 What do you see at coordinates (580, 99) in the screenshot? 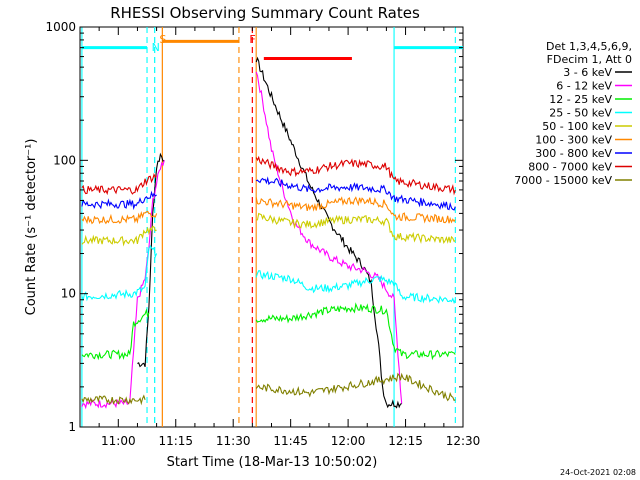
I see `legend-entry-label: 12 - 25 keV` at bounding box center [580, 99].